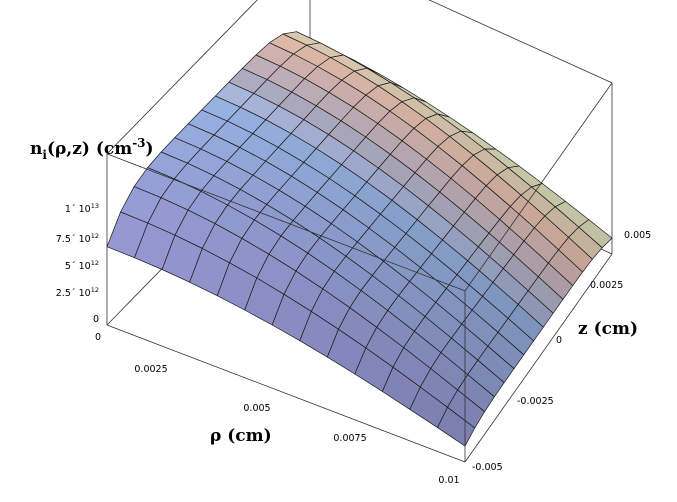 The width and height of the screenshot is (677, 502). Describe the element at coordinates (456, 426) in the screenshot. I see `surface-patch` at that location.